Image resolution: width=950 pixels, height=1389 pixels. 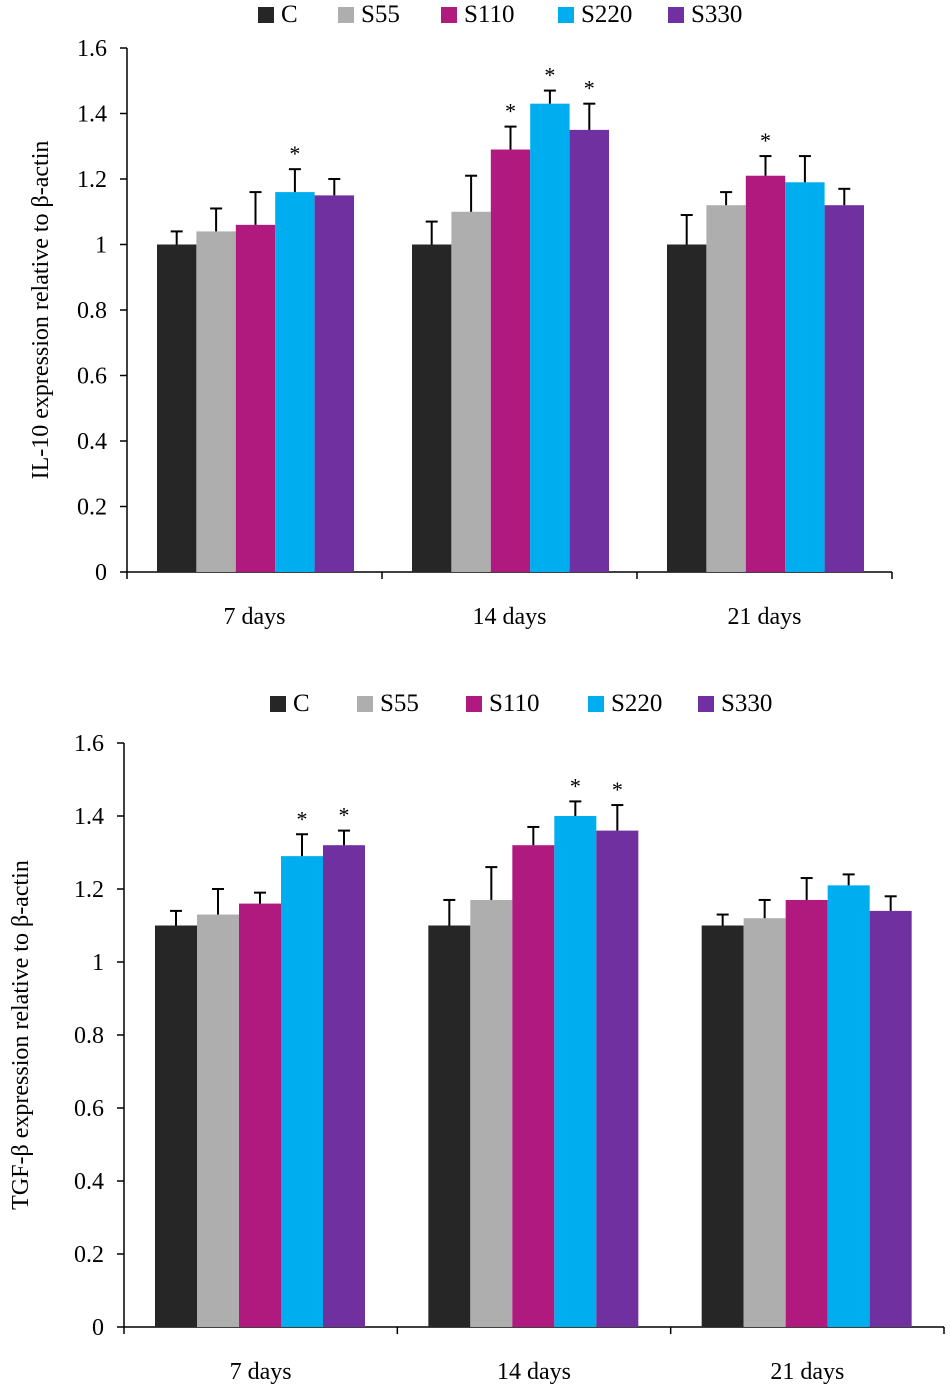 What do you see at coordinates (41, 310) in the screenshot?
I see `y-axis-title: IL-10 expression relative to β-actin` at bounding box center [41, 310].